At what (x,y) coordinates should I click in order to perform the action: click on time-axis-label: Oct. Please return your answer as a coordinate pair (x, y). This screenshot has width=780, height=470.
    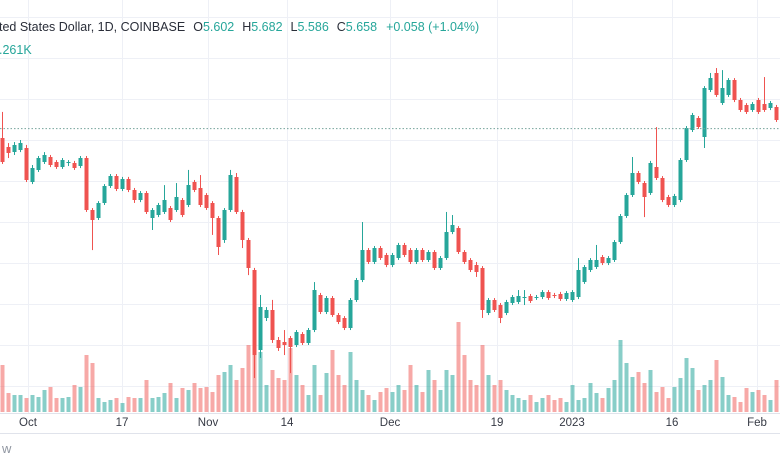
    Looking at the image, I should click on (28, 423).